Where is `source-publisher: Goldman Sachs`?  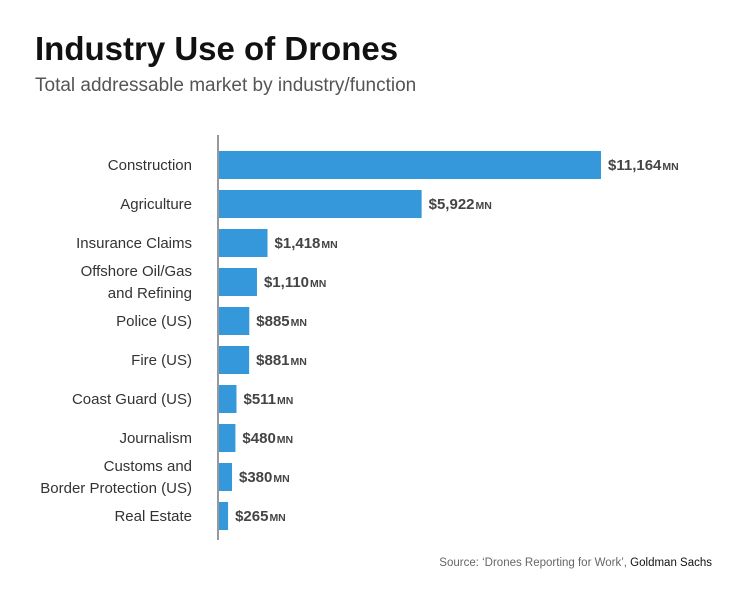 source-publisher: Goldman Sachs is located at coordinates (671, 563).